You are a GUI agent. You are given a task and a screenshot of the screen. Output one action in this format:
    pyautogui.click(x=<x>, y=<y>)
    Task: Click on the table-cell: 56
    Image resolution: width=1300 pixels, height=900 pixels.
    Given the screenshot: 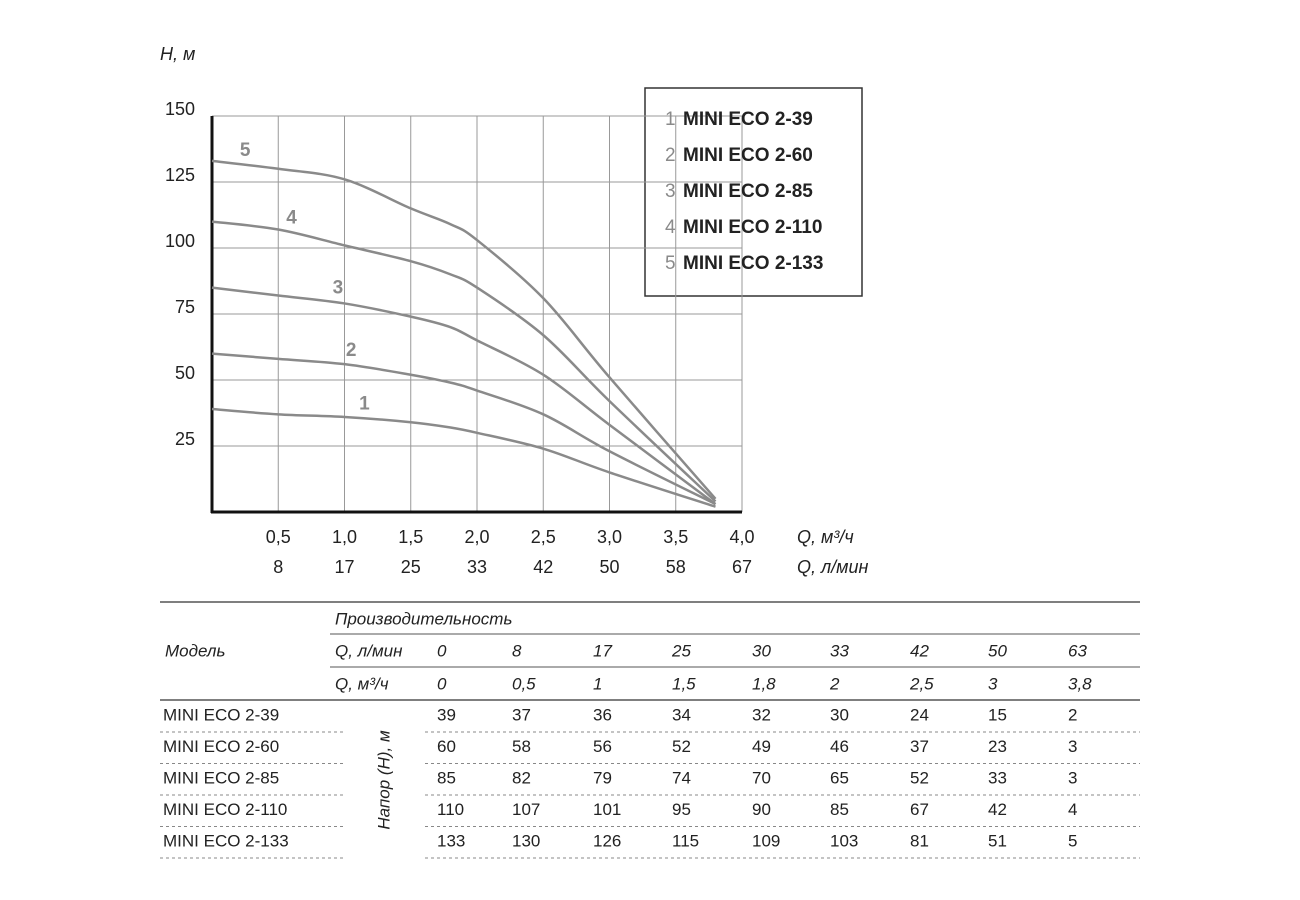 What is the action you would take?
    pyautogui.click(x=602, y=746)
    